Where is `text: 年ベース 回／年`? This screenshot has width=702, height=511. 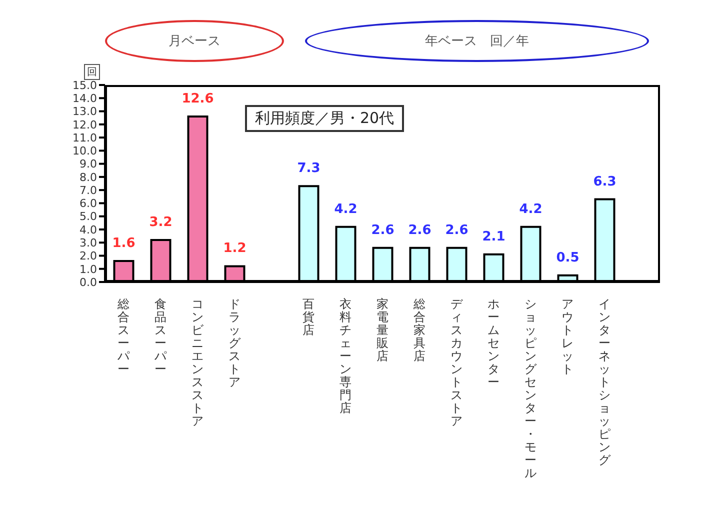
text: 年ベース 回／年 is located at coordinates (477, 41).